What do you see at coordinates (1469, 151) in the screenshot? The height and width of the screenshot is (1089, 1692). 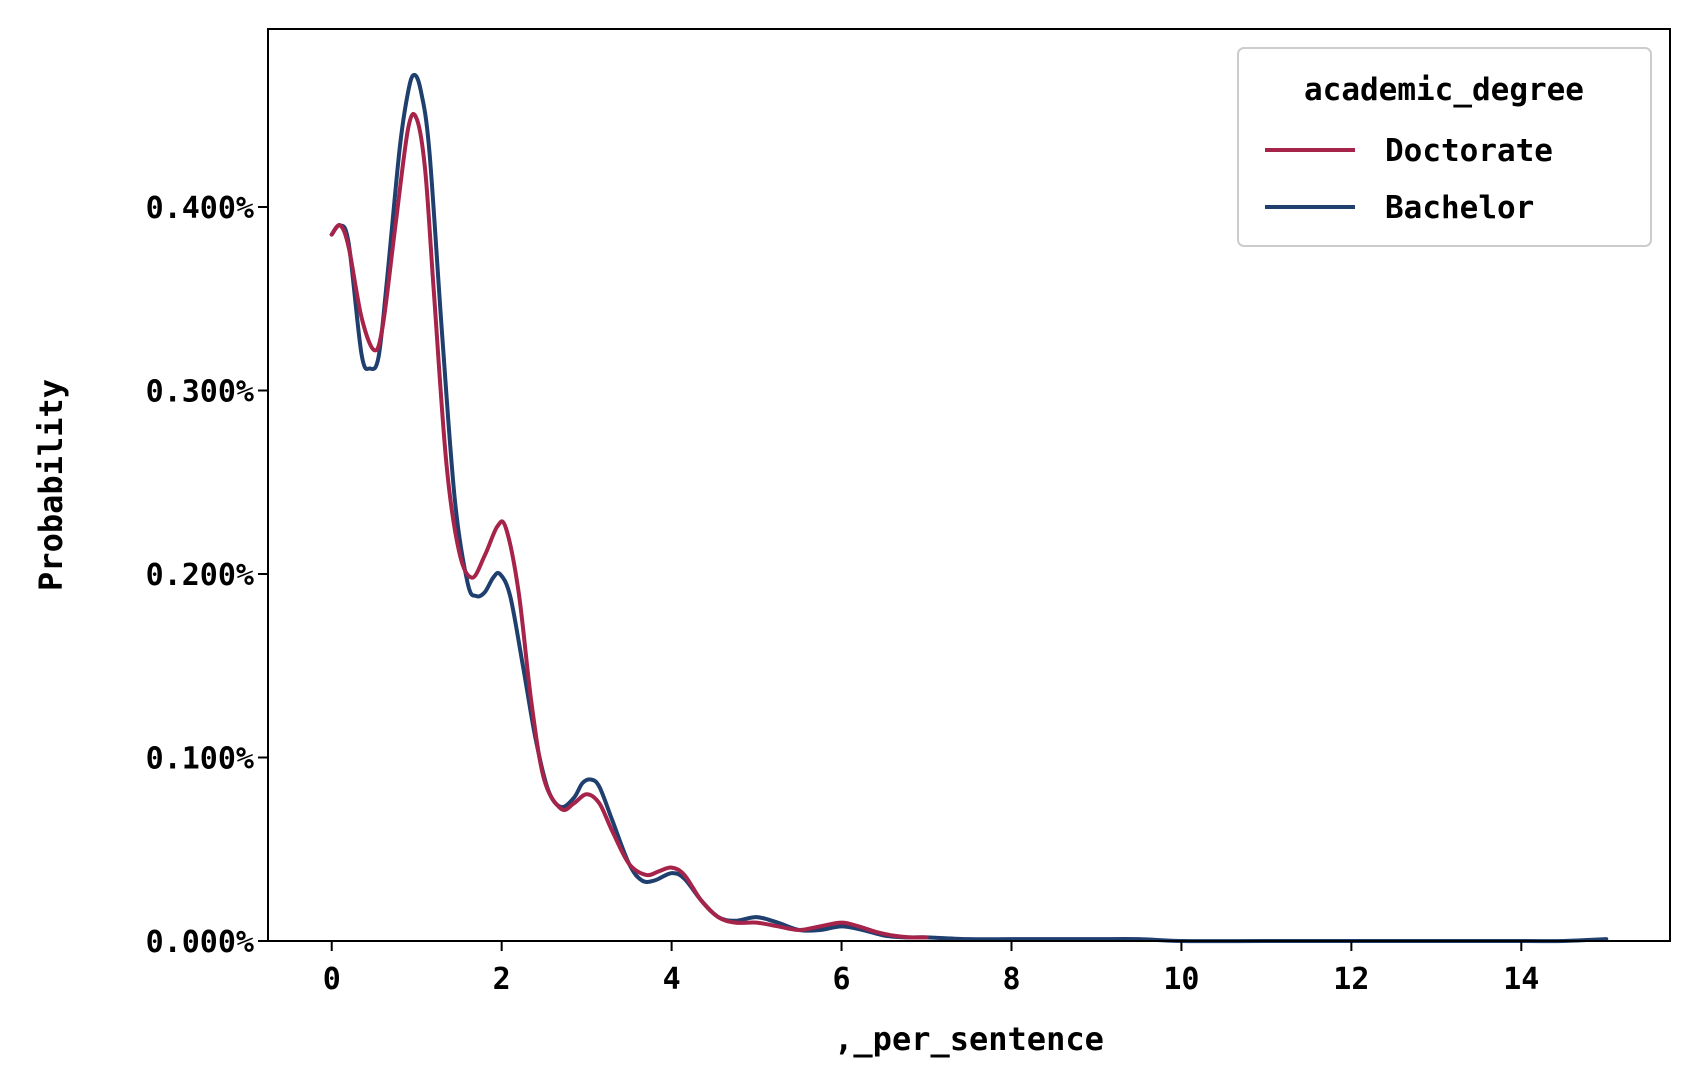 I see `legend-label-doctorate: Doctorate` at bounding box center [1469, 151].